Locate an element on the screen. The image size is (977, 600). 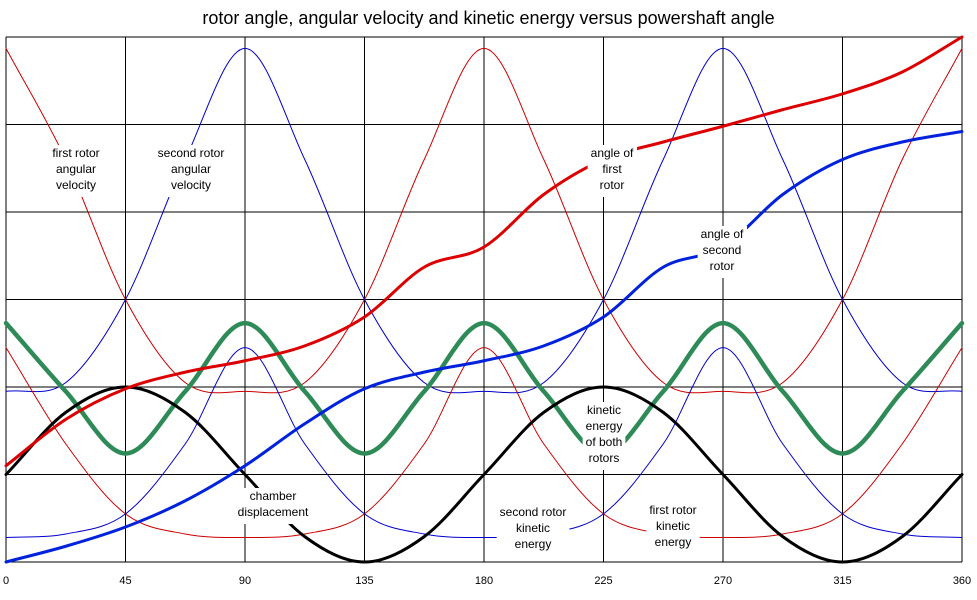
annotation-kinetic-energy-of-both-rotors: rotors is located at coordinates (604, 458).